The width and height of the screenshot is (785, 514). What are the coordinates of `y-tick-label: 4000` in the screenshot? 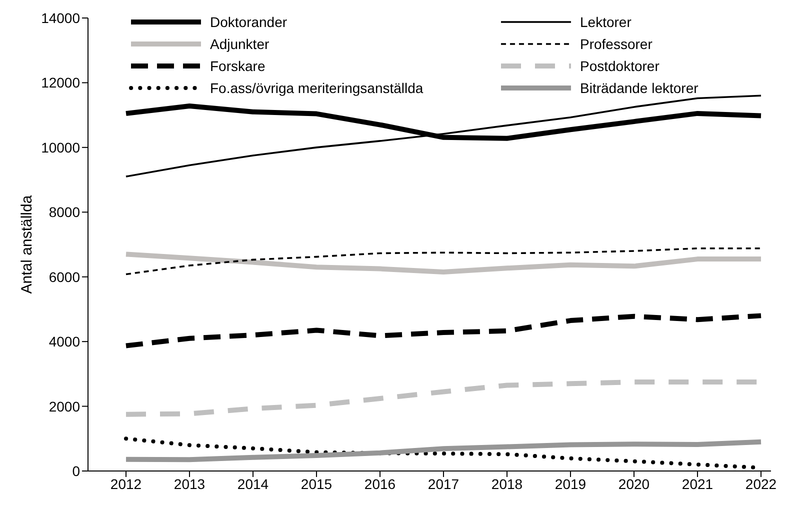 It's located at (64, 342).